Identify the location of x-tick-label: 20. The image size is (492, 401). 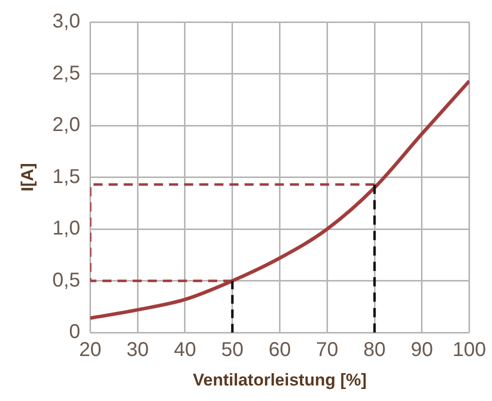
(90, 350).